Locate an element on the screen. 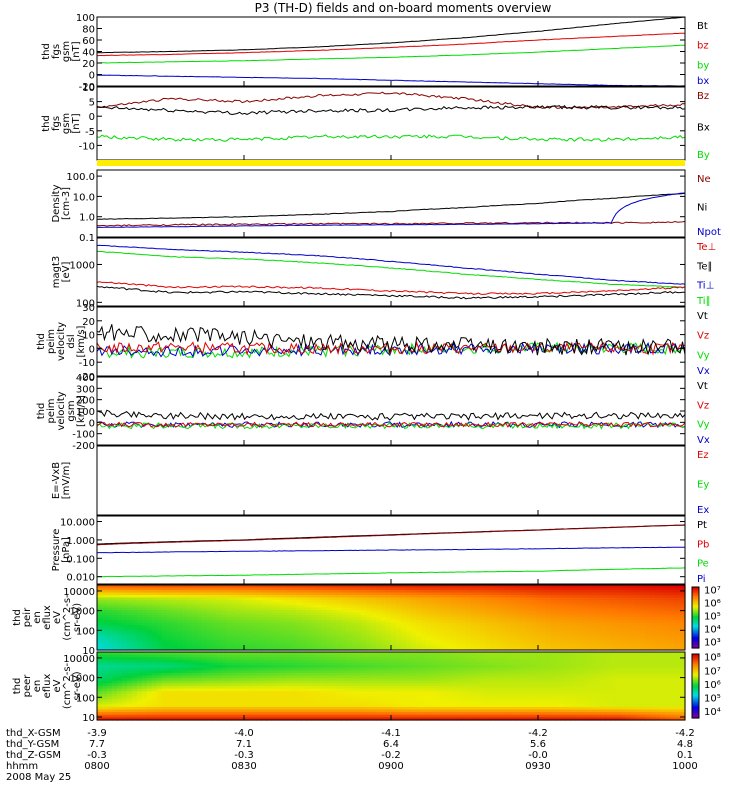 This screenshot has width=750, height=800. y-tick-label: 10.0 is located at coordinates (84, 197).